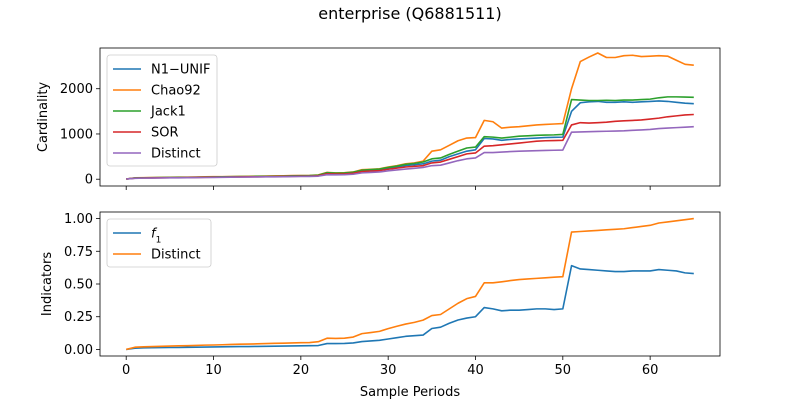 This screenshot has height=400, width=800. I want to click on indicators-ytick-label-1: 0.25, so click(78, 317).